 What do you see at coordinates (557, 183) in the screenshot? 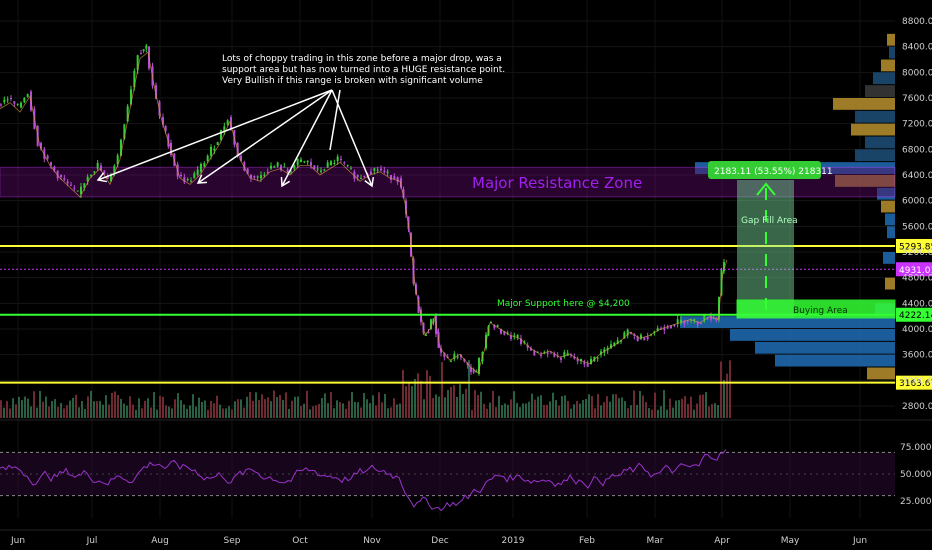
I see `resistance-zone-label: Major Resistance Zone` at bounding box center [557, 183].